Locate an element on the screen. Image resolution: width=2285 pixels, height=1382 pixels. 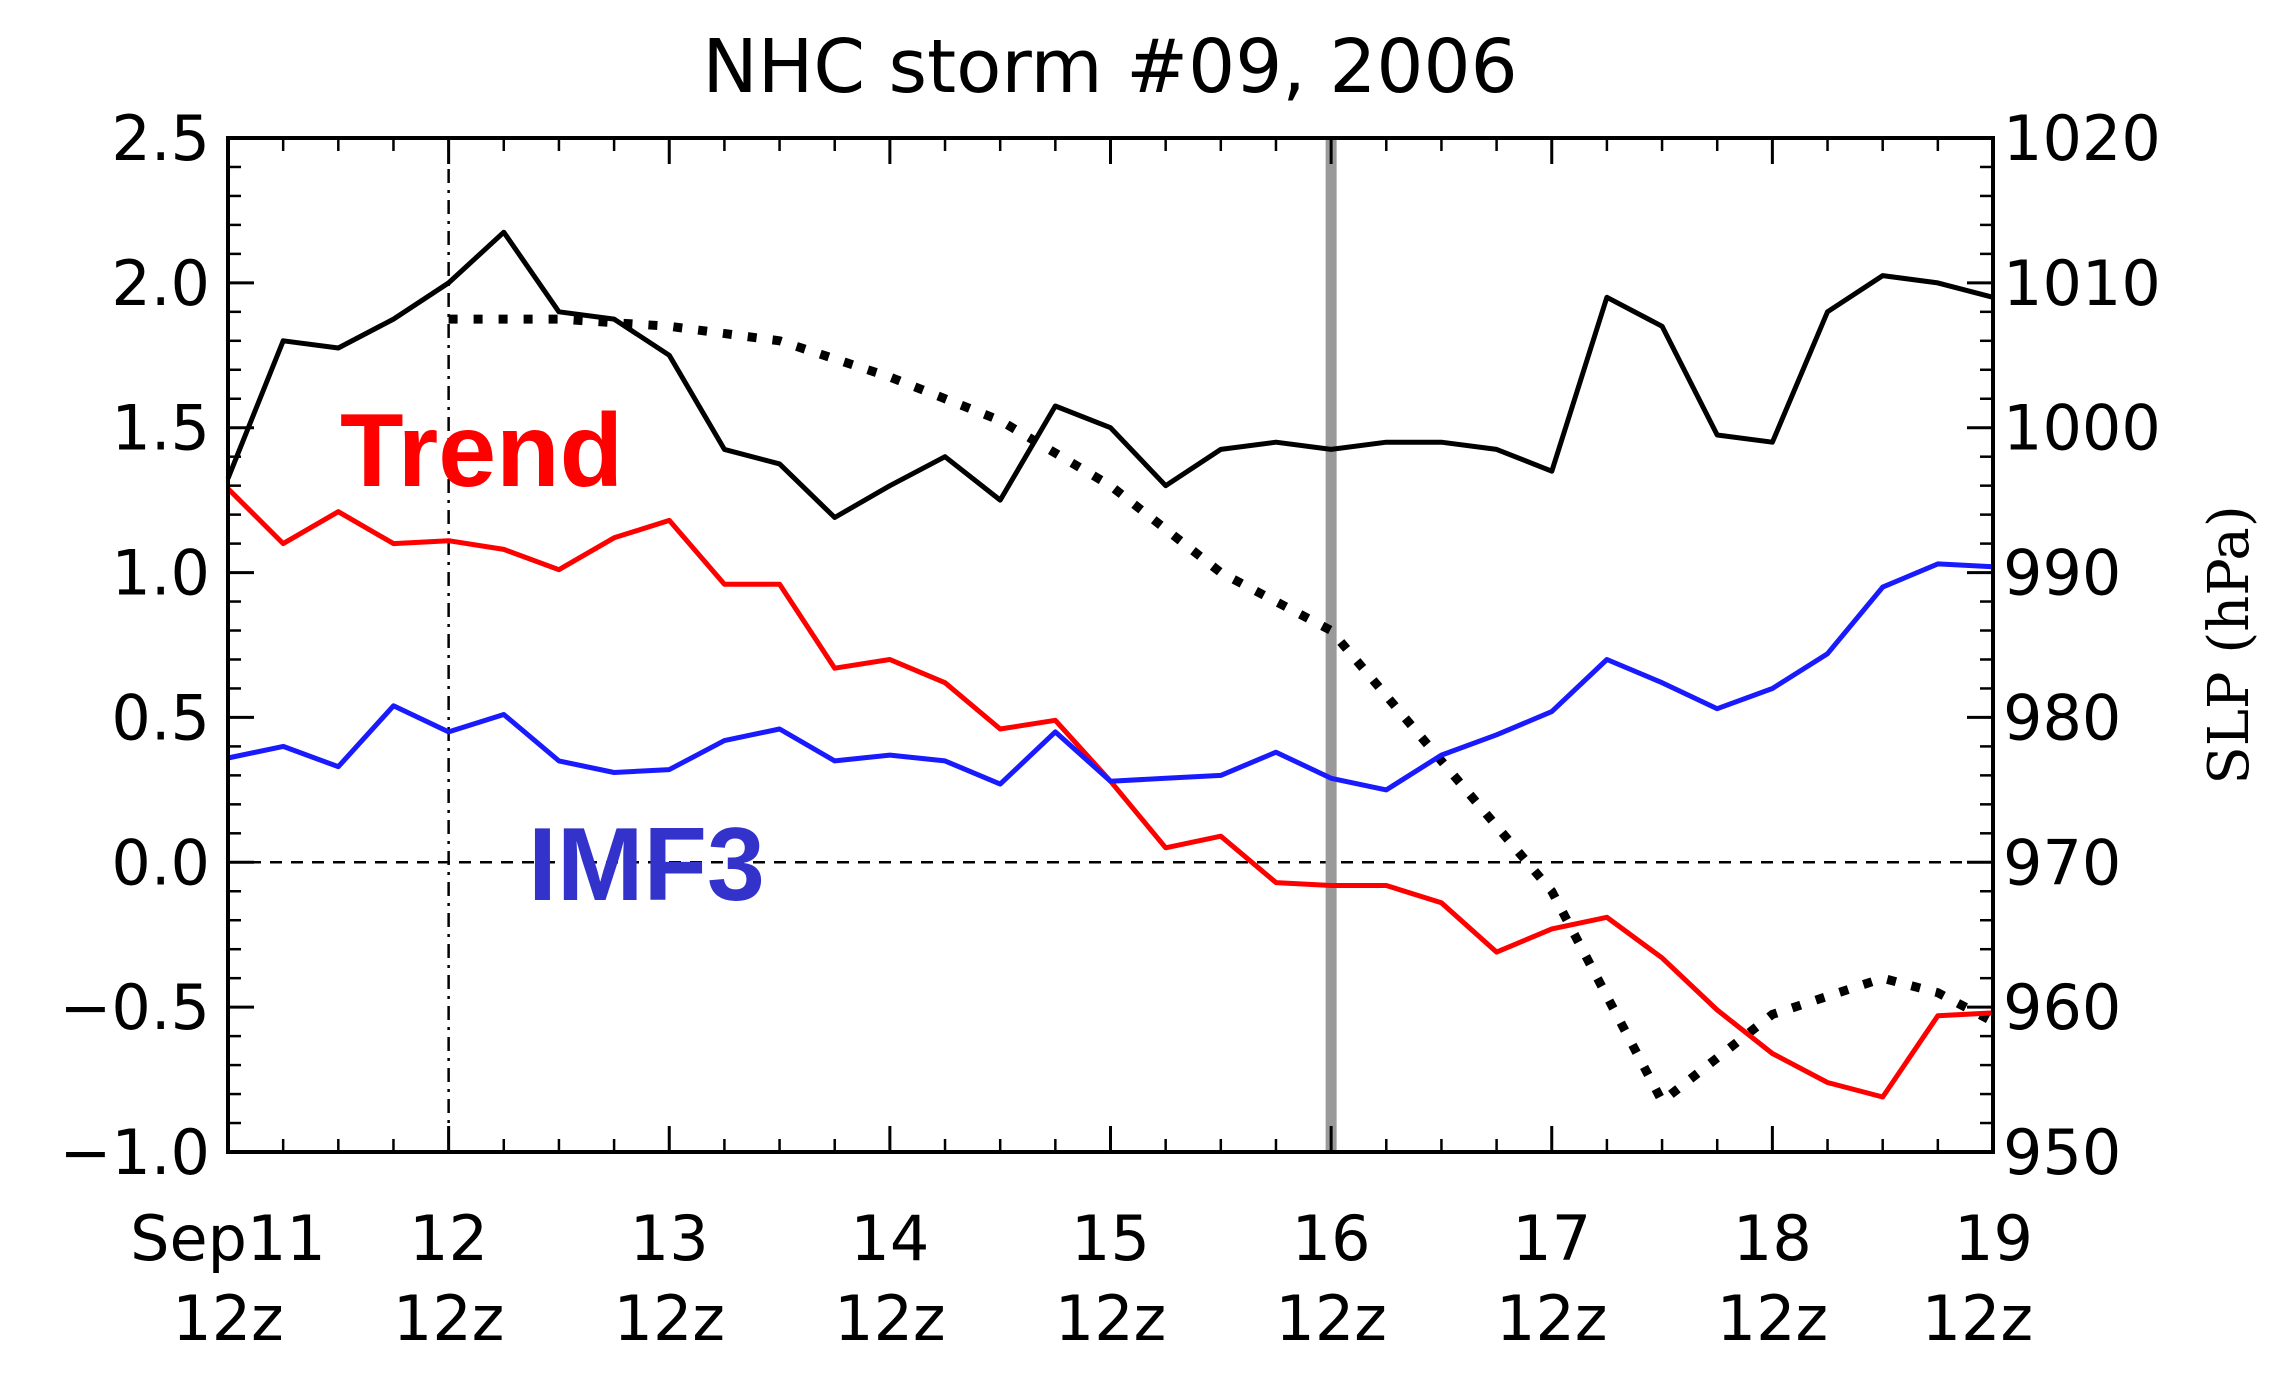
x-tick-label-day: Sep11 is located at coordinates (228, 1238).